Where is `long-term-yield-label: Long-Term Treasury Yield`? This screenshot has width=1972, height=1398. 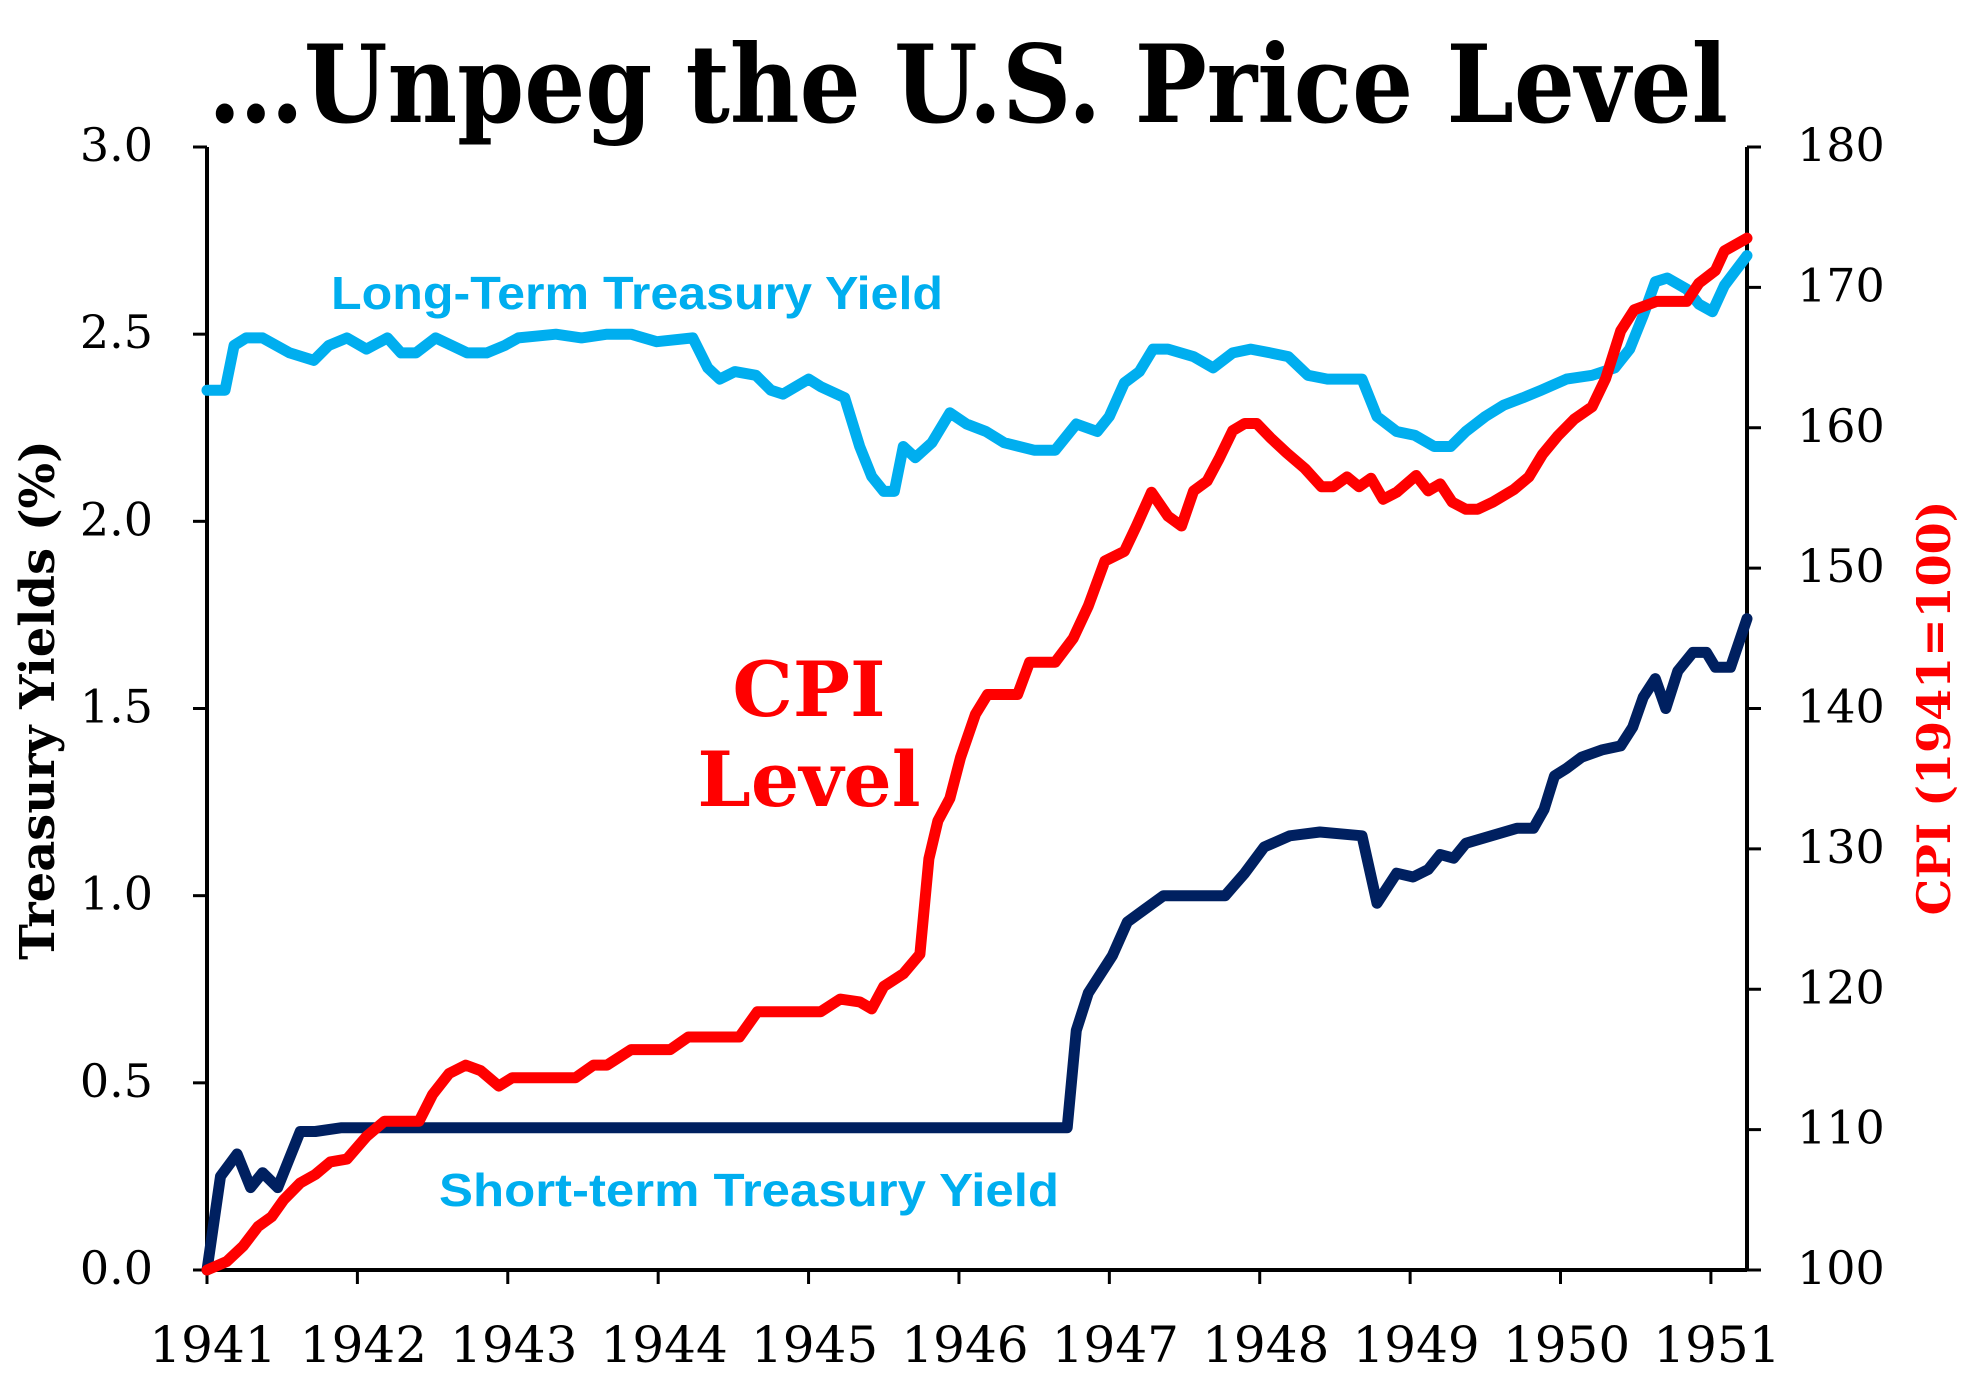 long-term-yield-label: Long-Term Treasury Yield is located at coordinates (637, 293).